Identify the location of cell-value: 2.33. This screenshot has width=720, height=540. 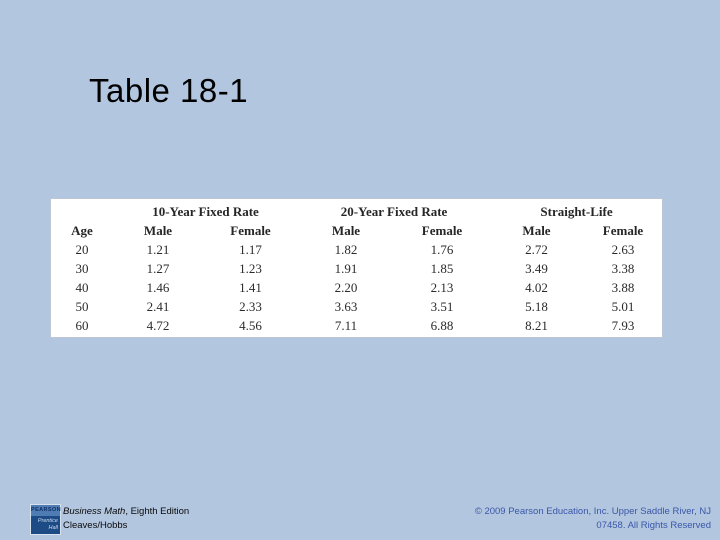
(250, 306).